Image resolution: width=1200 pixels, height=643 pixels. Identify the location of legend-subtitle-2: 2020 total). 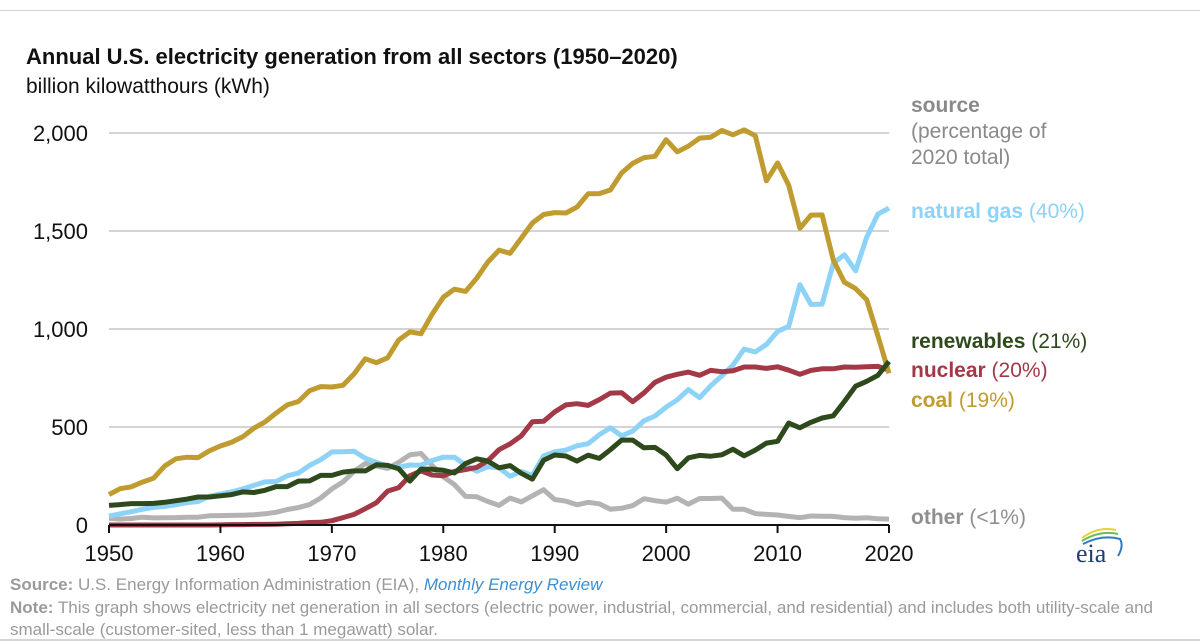
(961, 157).